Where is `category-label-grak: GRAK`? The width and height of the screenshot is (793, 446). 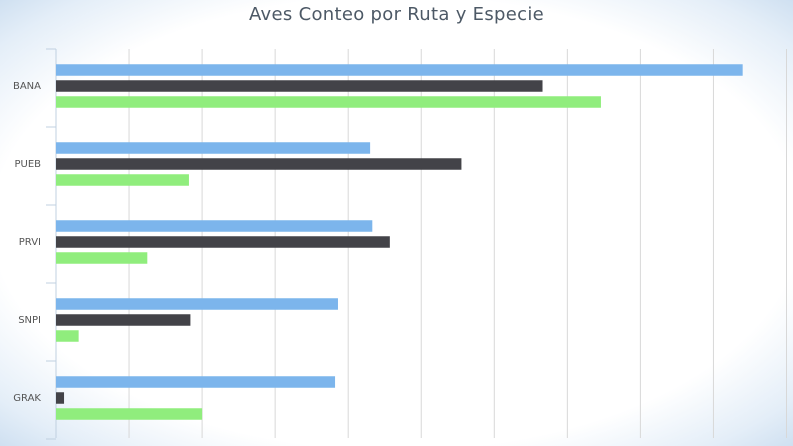
category-label-grak: GRAK is located at coordinates (27, 398).